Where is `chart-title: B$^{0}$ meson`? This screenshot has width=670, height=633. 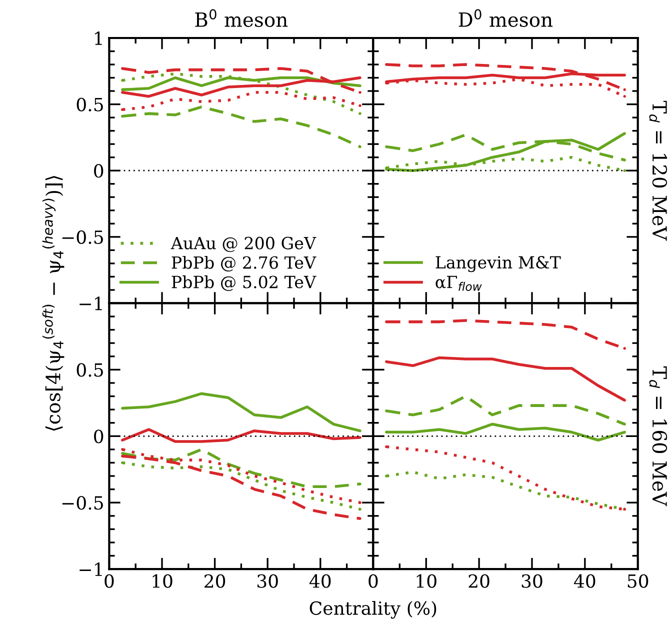
chart-title: B$^{0}$ meson is located at coordinates (241, 18).